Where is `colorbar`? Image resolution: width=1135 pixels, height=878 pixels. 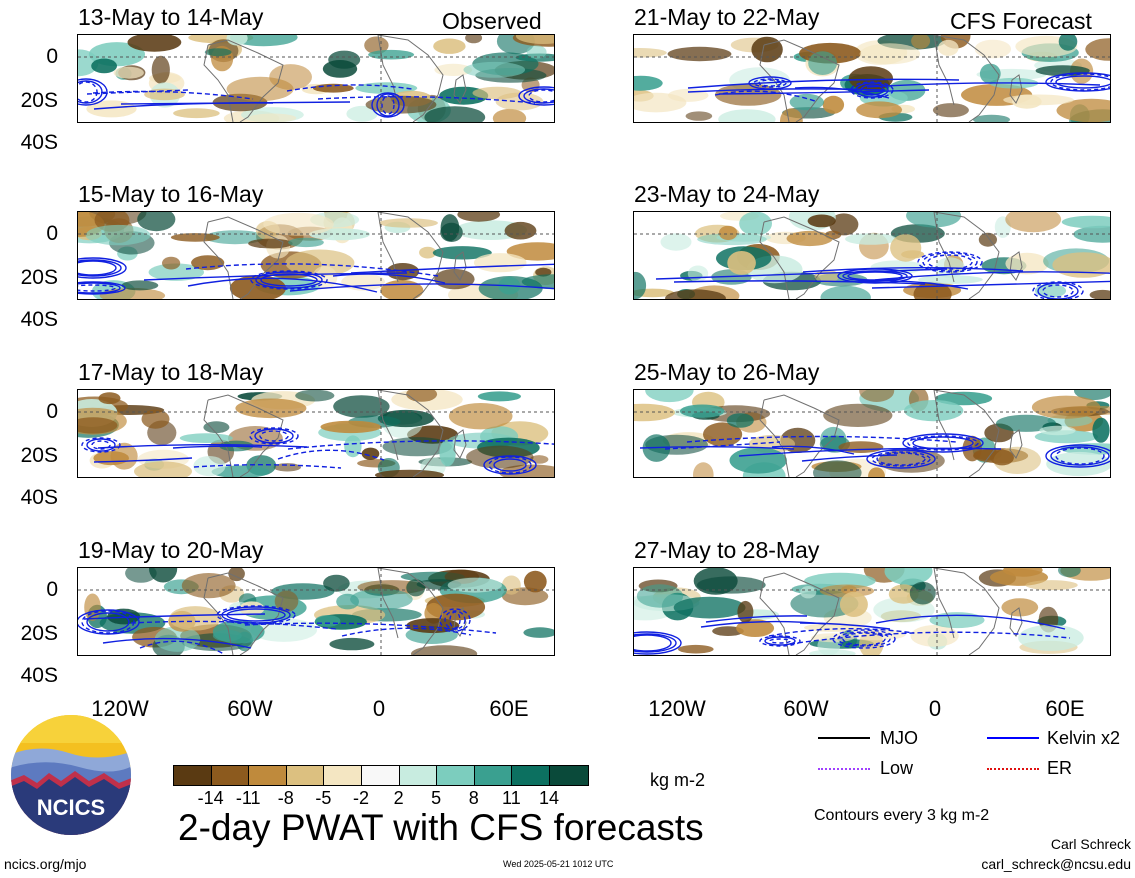
colorbar is located at coordinates (381, 775).